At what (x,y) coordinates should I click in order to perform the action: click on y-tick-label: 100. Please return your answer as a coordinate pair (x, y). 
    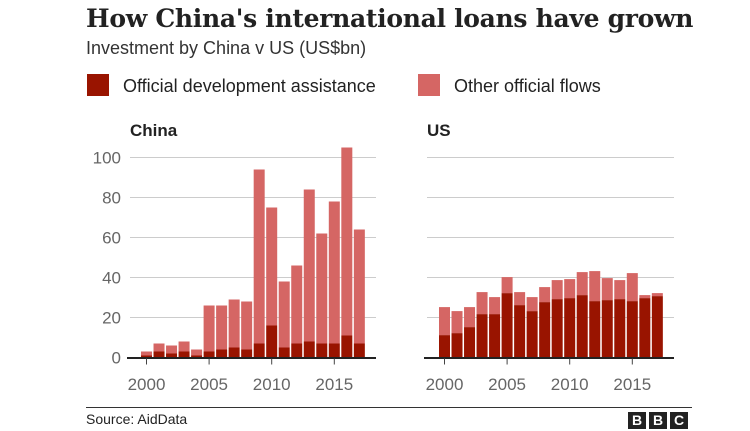
    Looking at the image, I should click on (107, 158).